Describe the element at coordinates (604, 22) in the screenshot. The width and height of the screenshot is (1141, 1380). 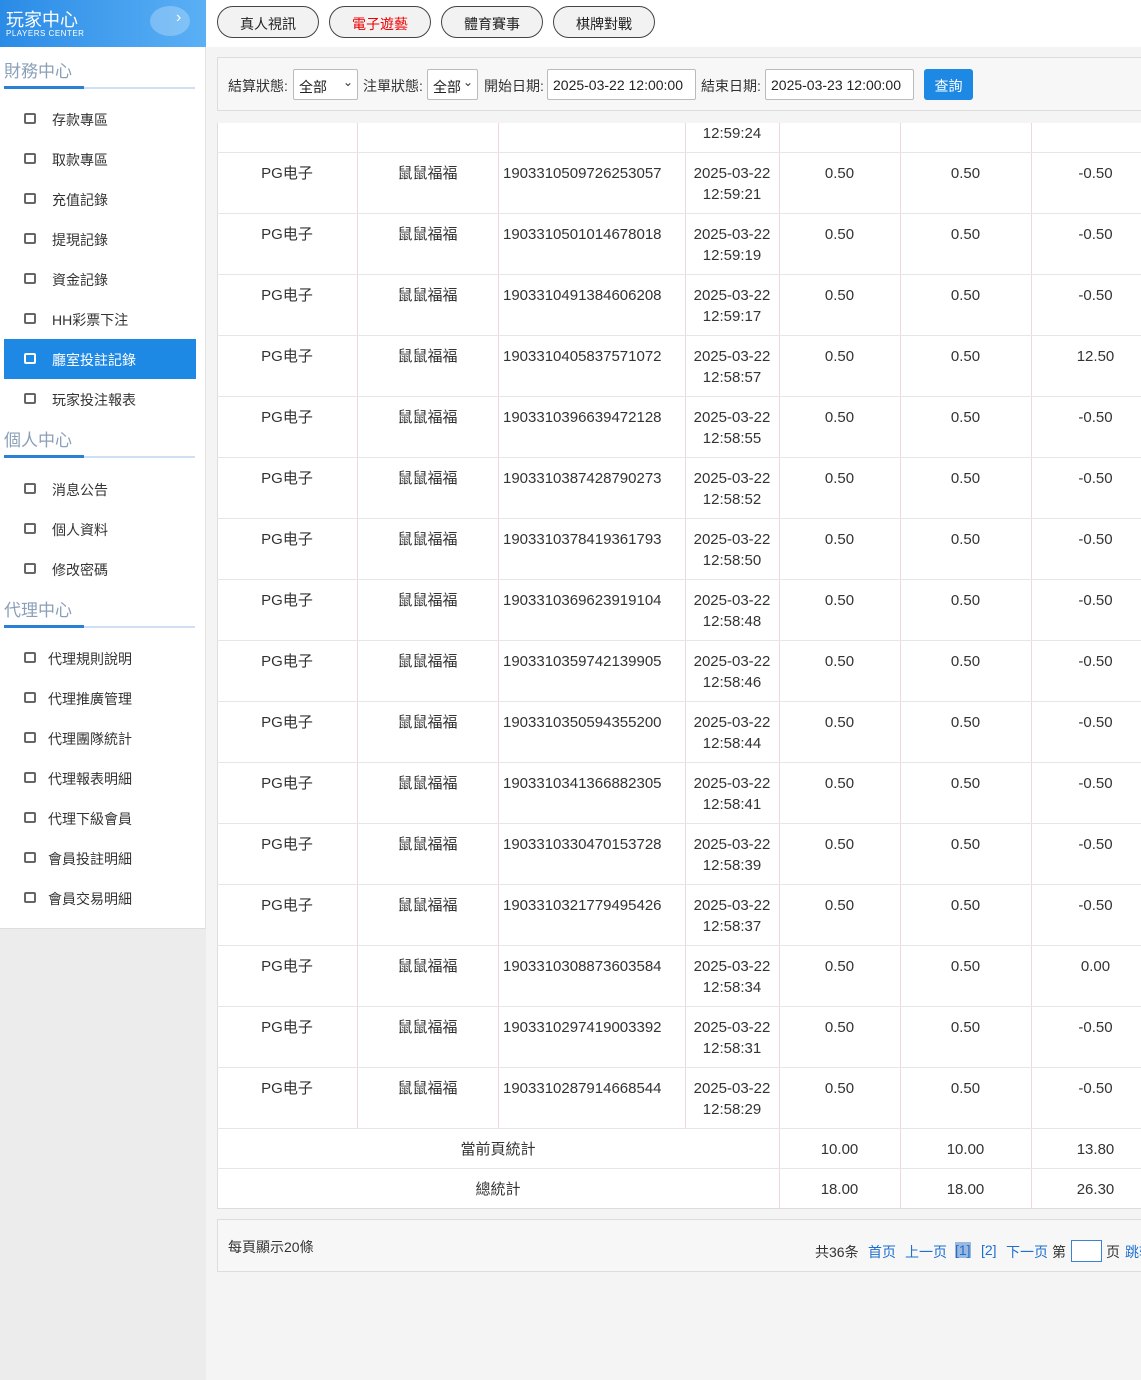
I see `tab-button: 棋牌對戰` at that location.